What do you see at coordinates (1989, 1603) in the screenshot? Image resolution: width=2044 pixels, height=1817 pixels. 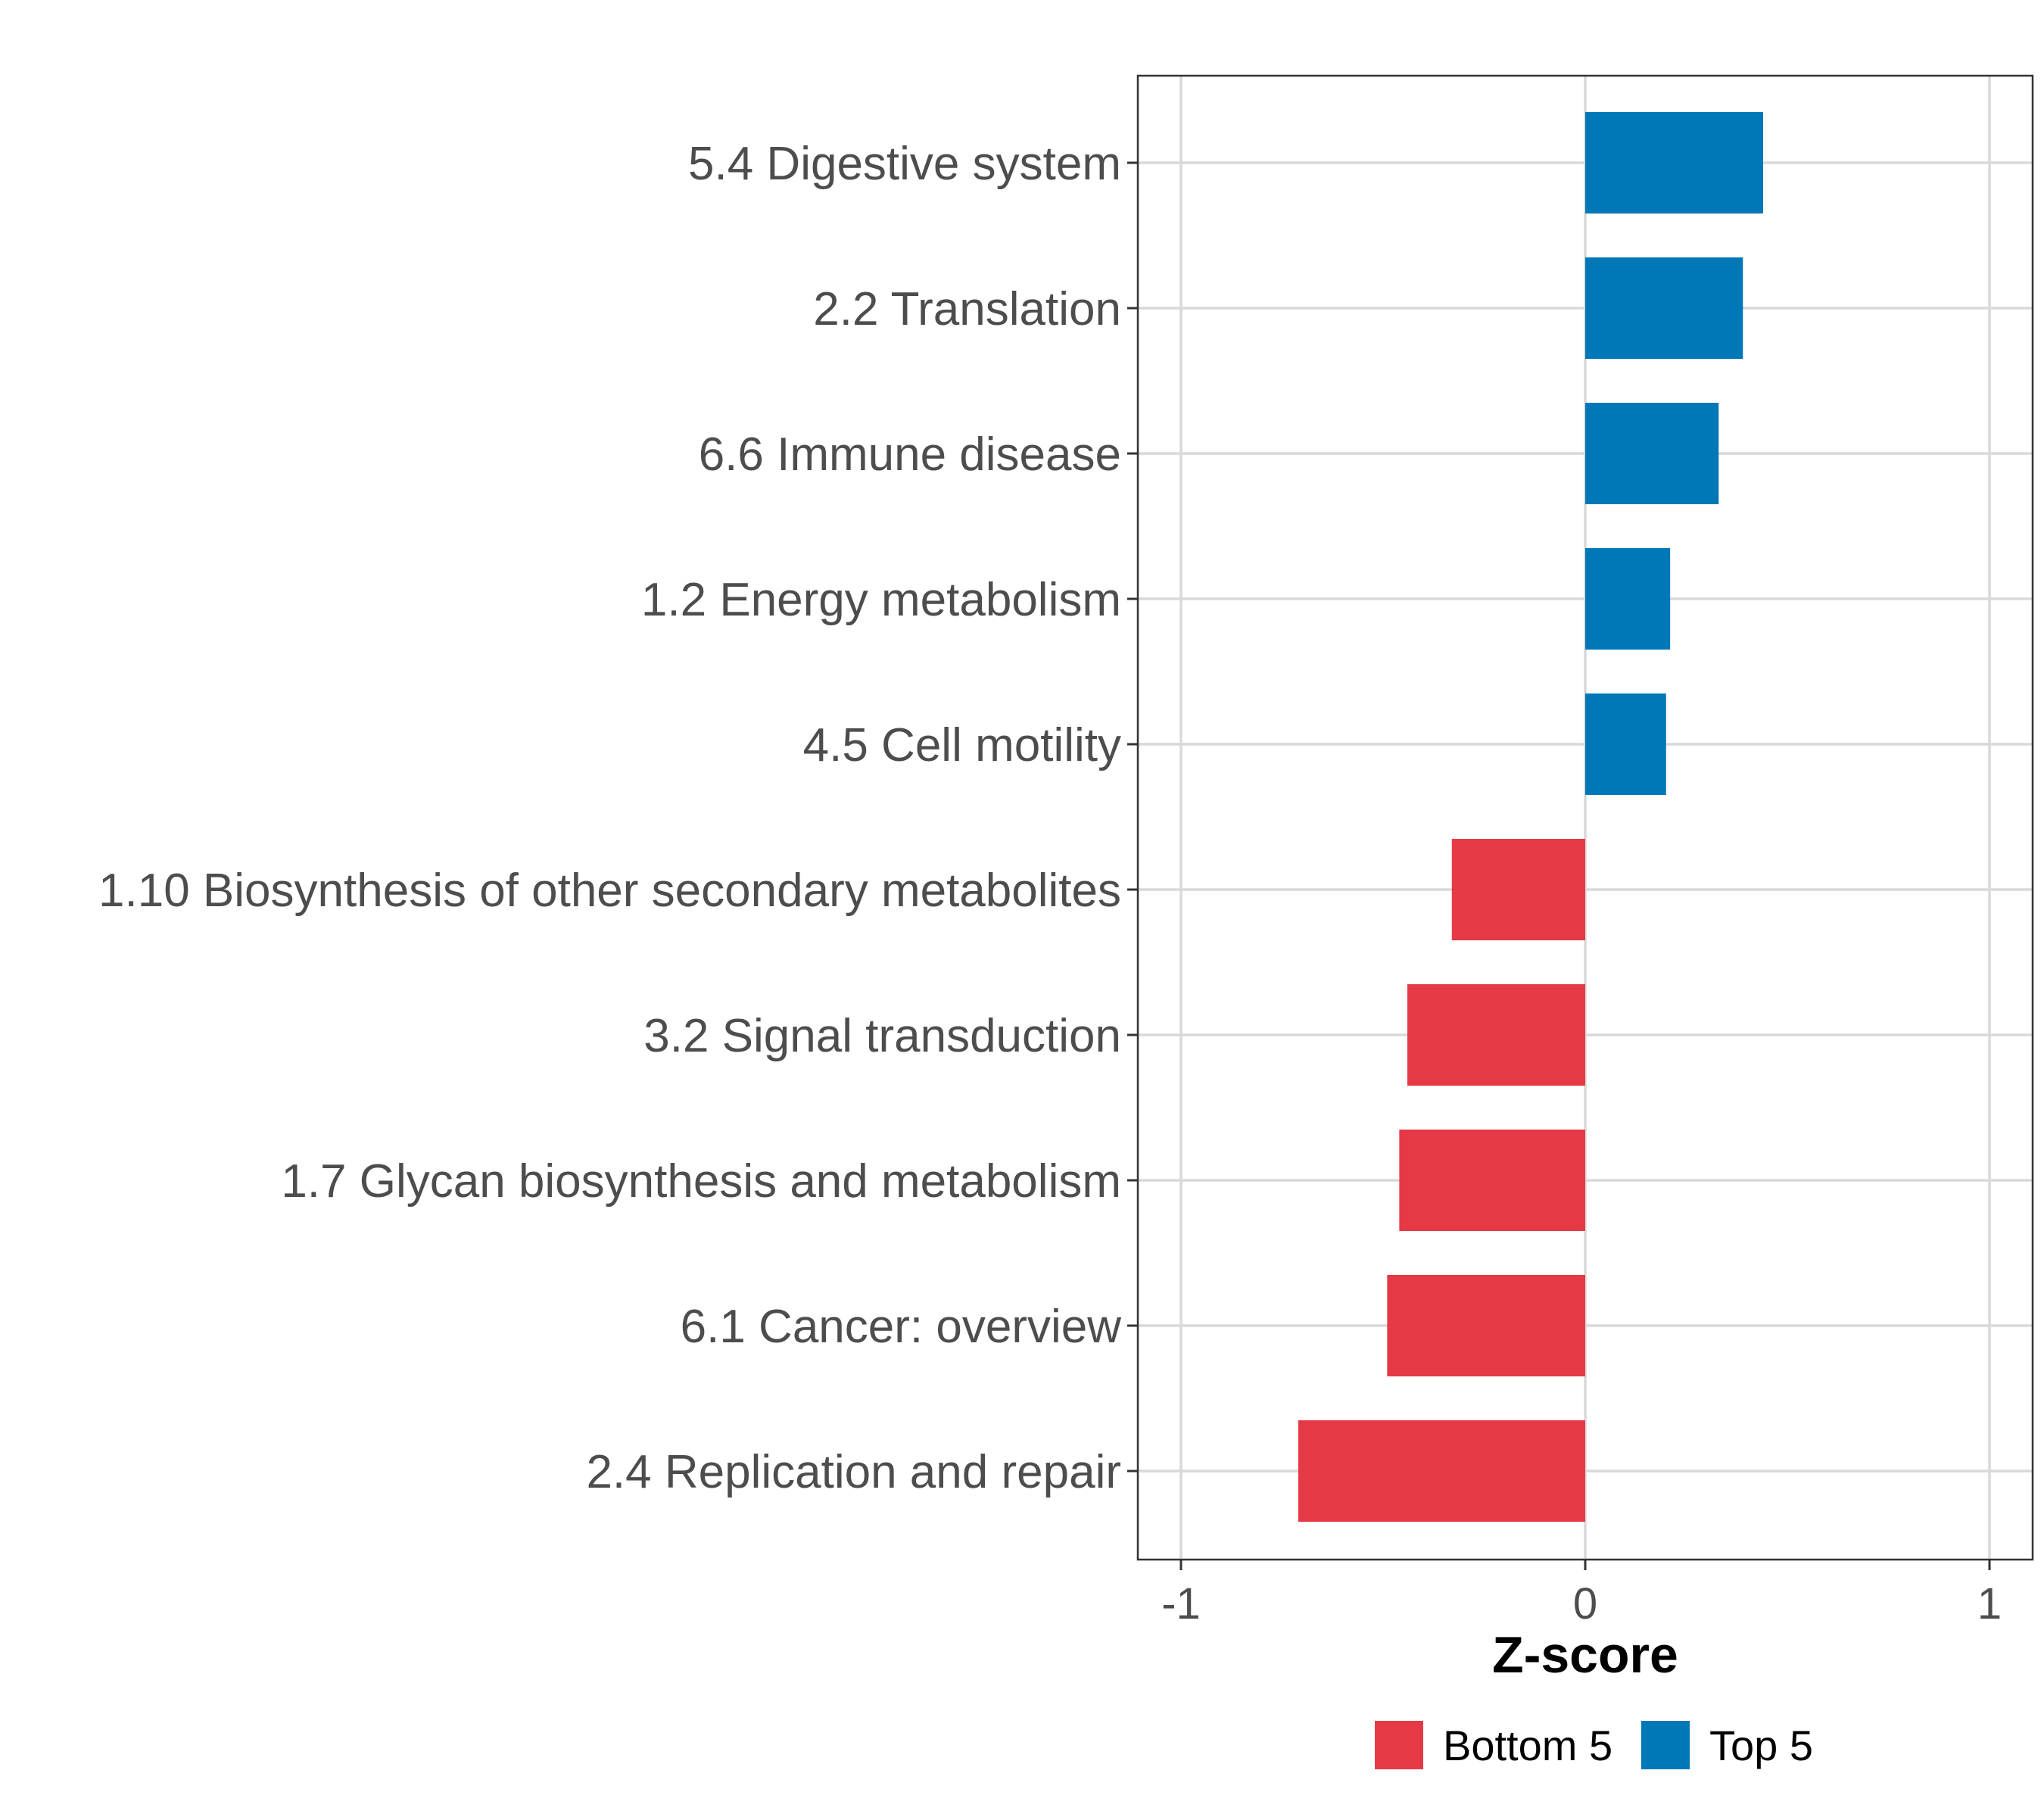 I see `x-tick-label: 1` at bounding box center [1989, 1603].